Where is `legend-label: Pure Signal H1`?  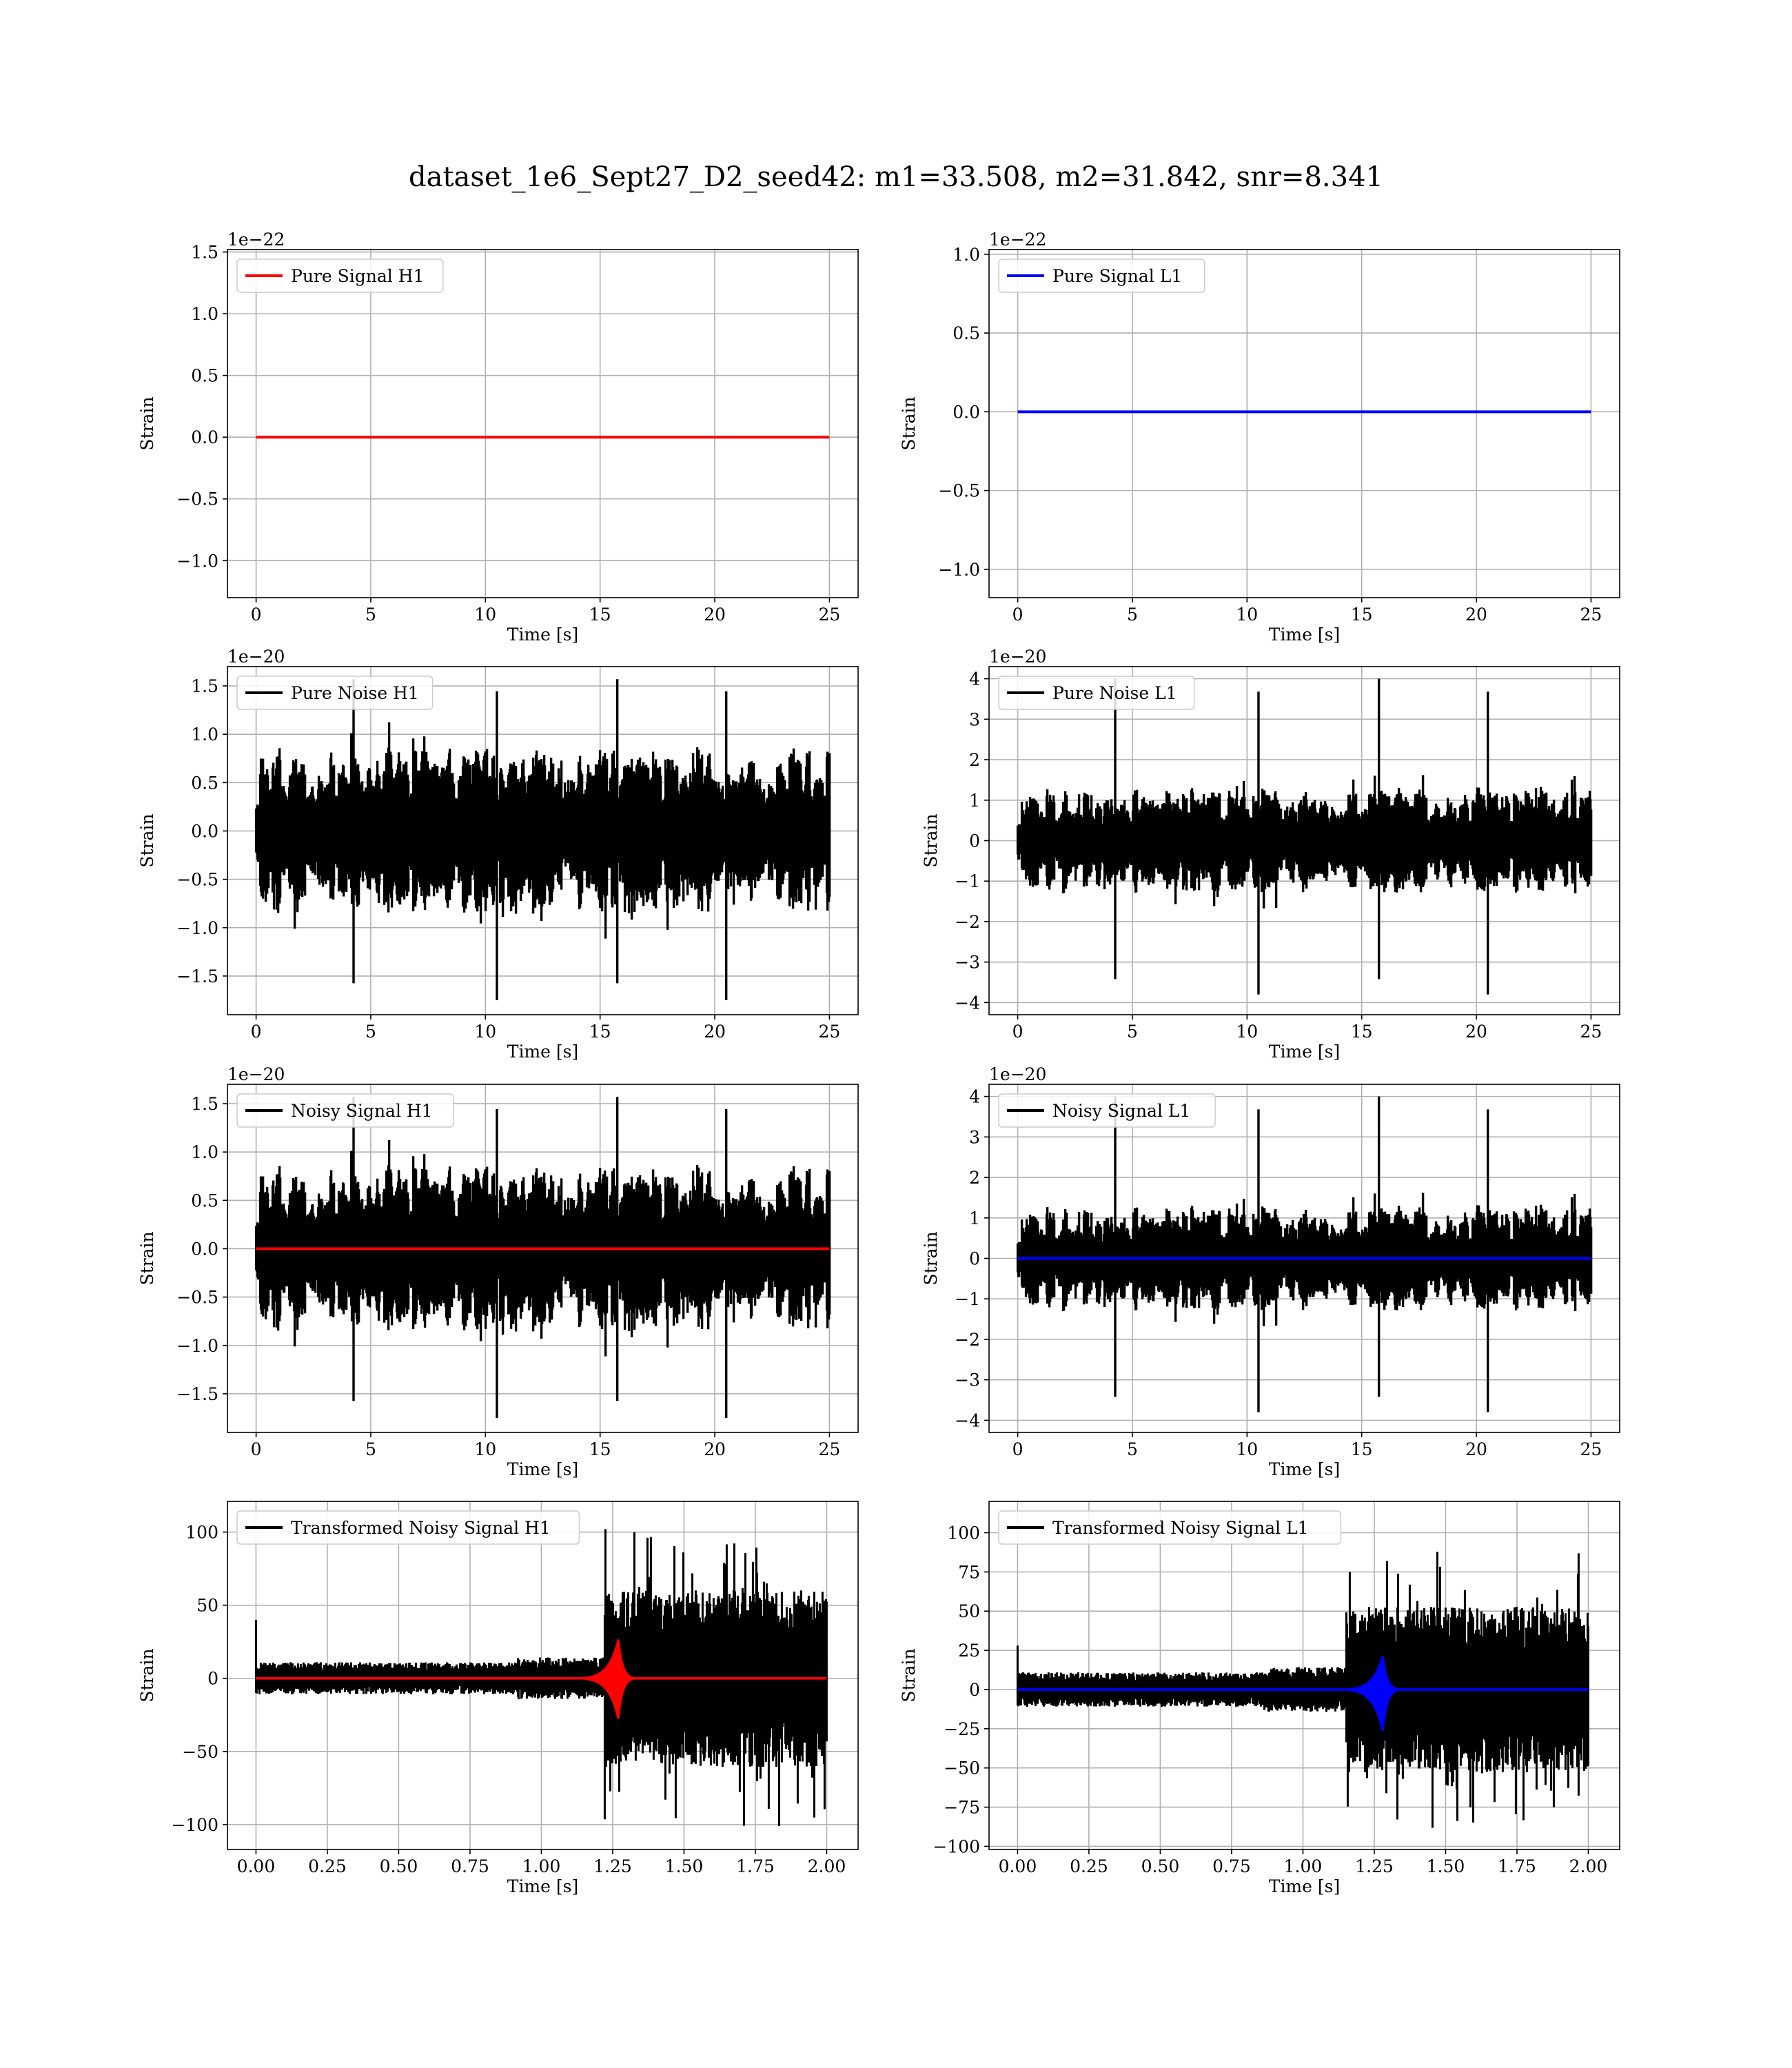 legend-label: Pure Signal H1 is located at coordinates (357, 276).